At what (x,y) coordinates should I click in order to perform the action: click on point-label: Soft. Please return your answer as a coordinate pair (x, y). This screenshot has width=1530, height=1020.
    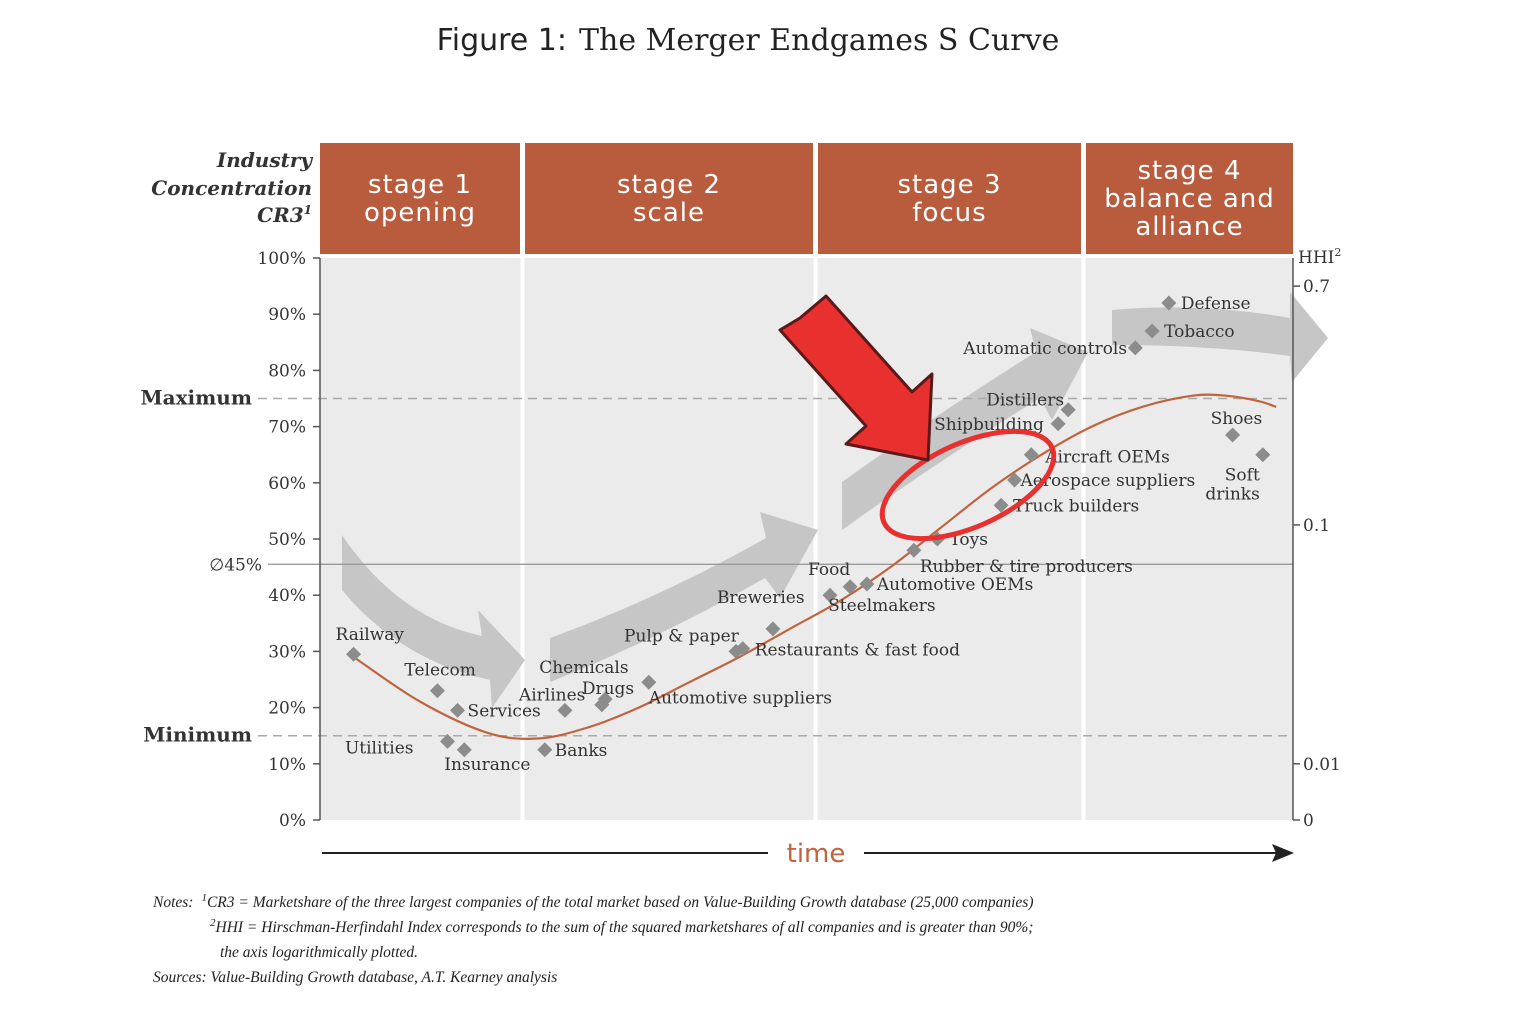
    Looking at the image, I should click on (1242, 476).